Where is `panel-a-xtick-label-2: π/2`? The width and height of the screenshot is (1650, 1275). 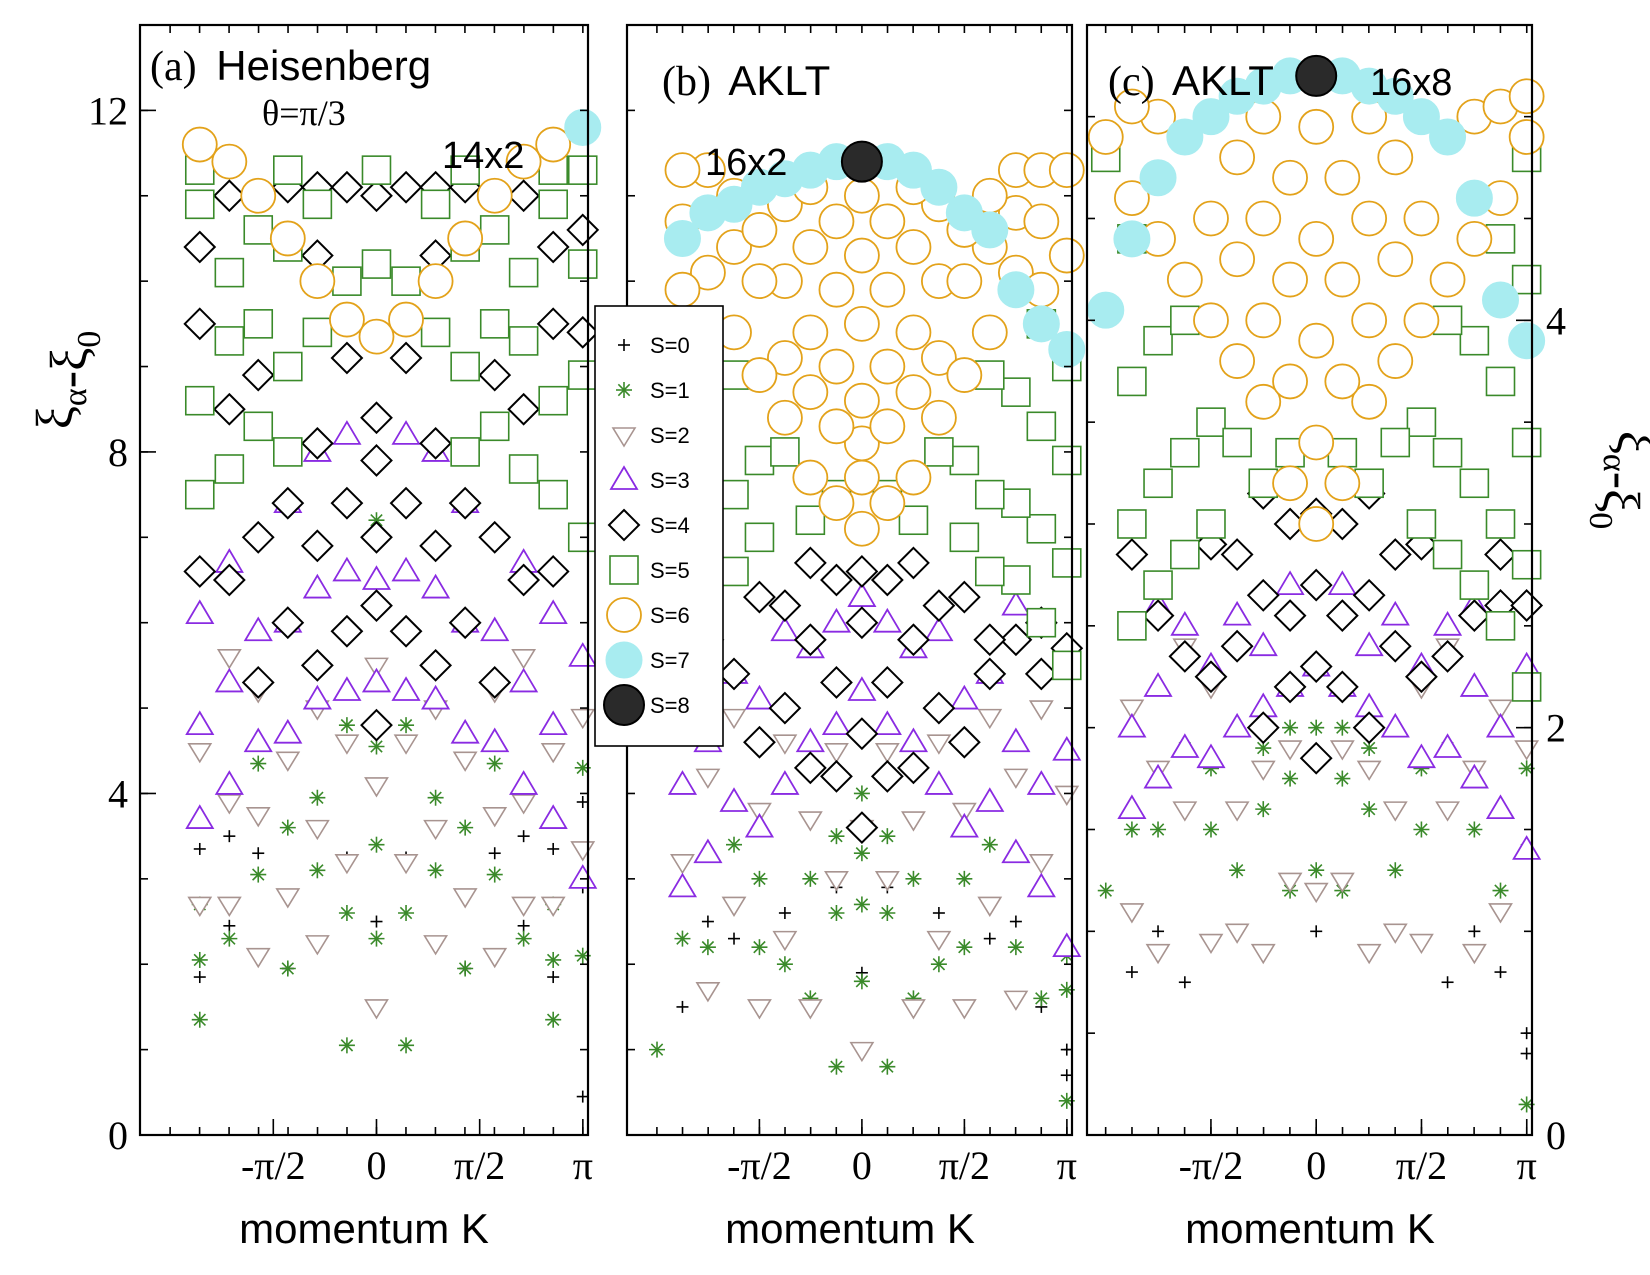 panel-a-xtick-label-2: π/2 is located at coordinates (479, 1165).